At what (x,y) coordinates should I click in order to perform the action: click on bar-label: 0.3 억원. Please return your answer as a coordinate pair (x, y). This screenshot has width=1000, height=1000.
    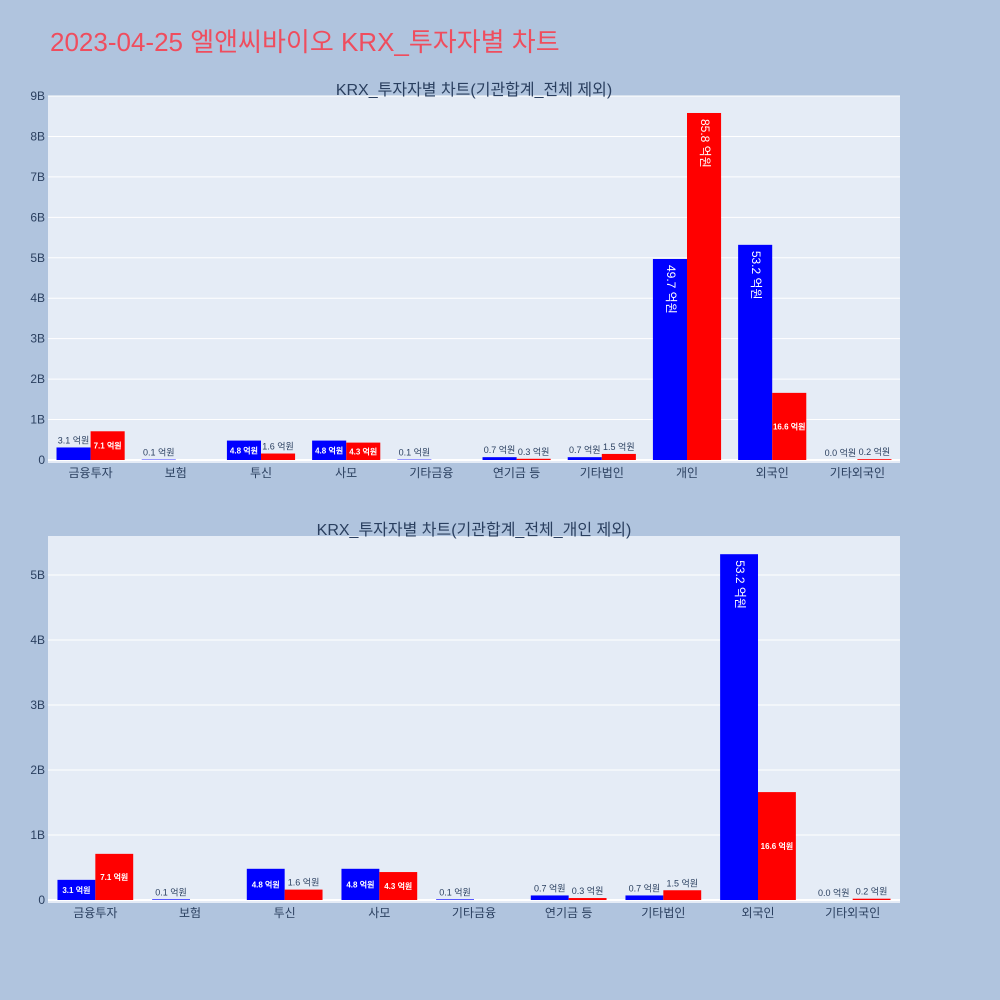
    Looking at the image, I should click on (588, 890).